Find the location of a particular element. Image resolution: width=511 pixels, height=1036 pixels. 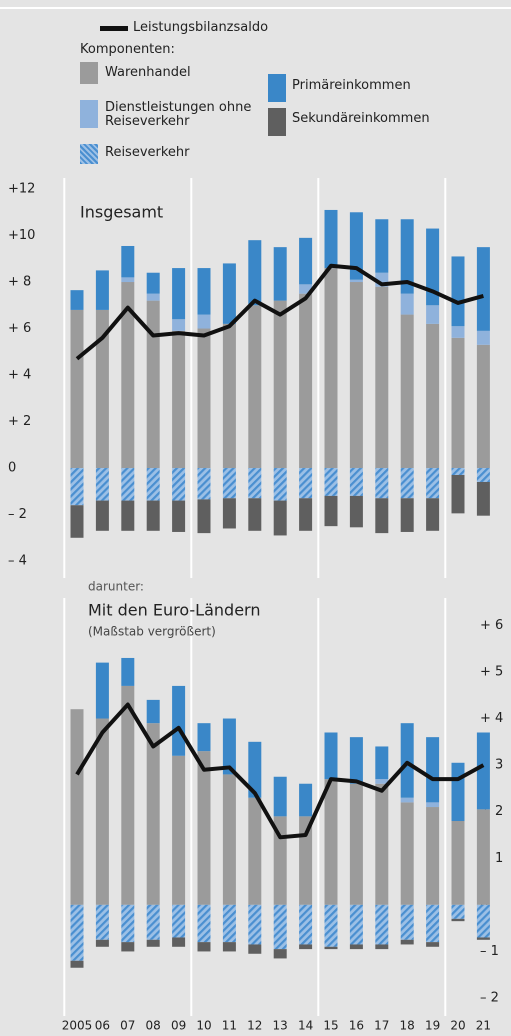

y-tick-label: + 5 is located at coordinates (491, 671).